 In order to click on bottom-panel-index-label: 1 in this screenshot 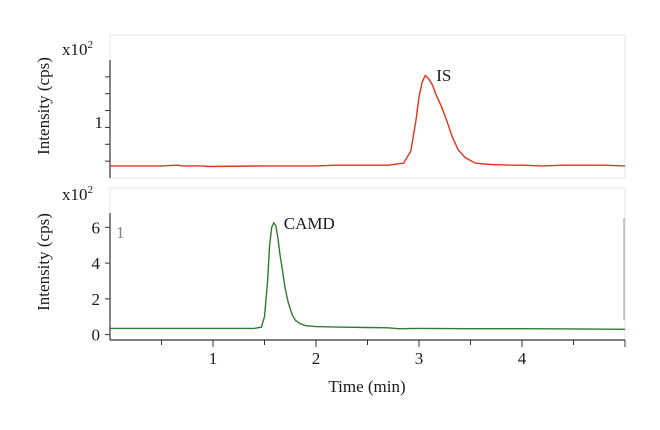, I will do `click(120, 232)`.